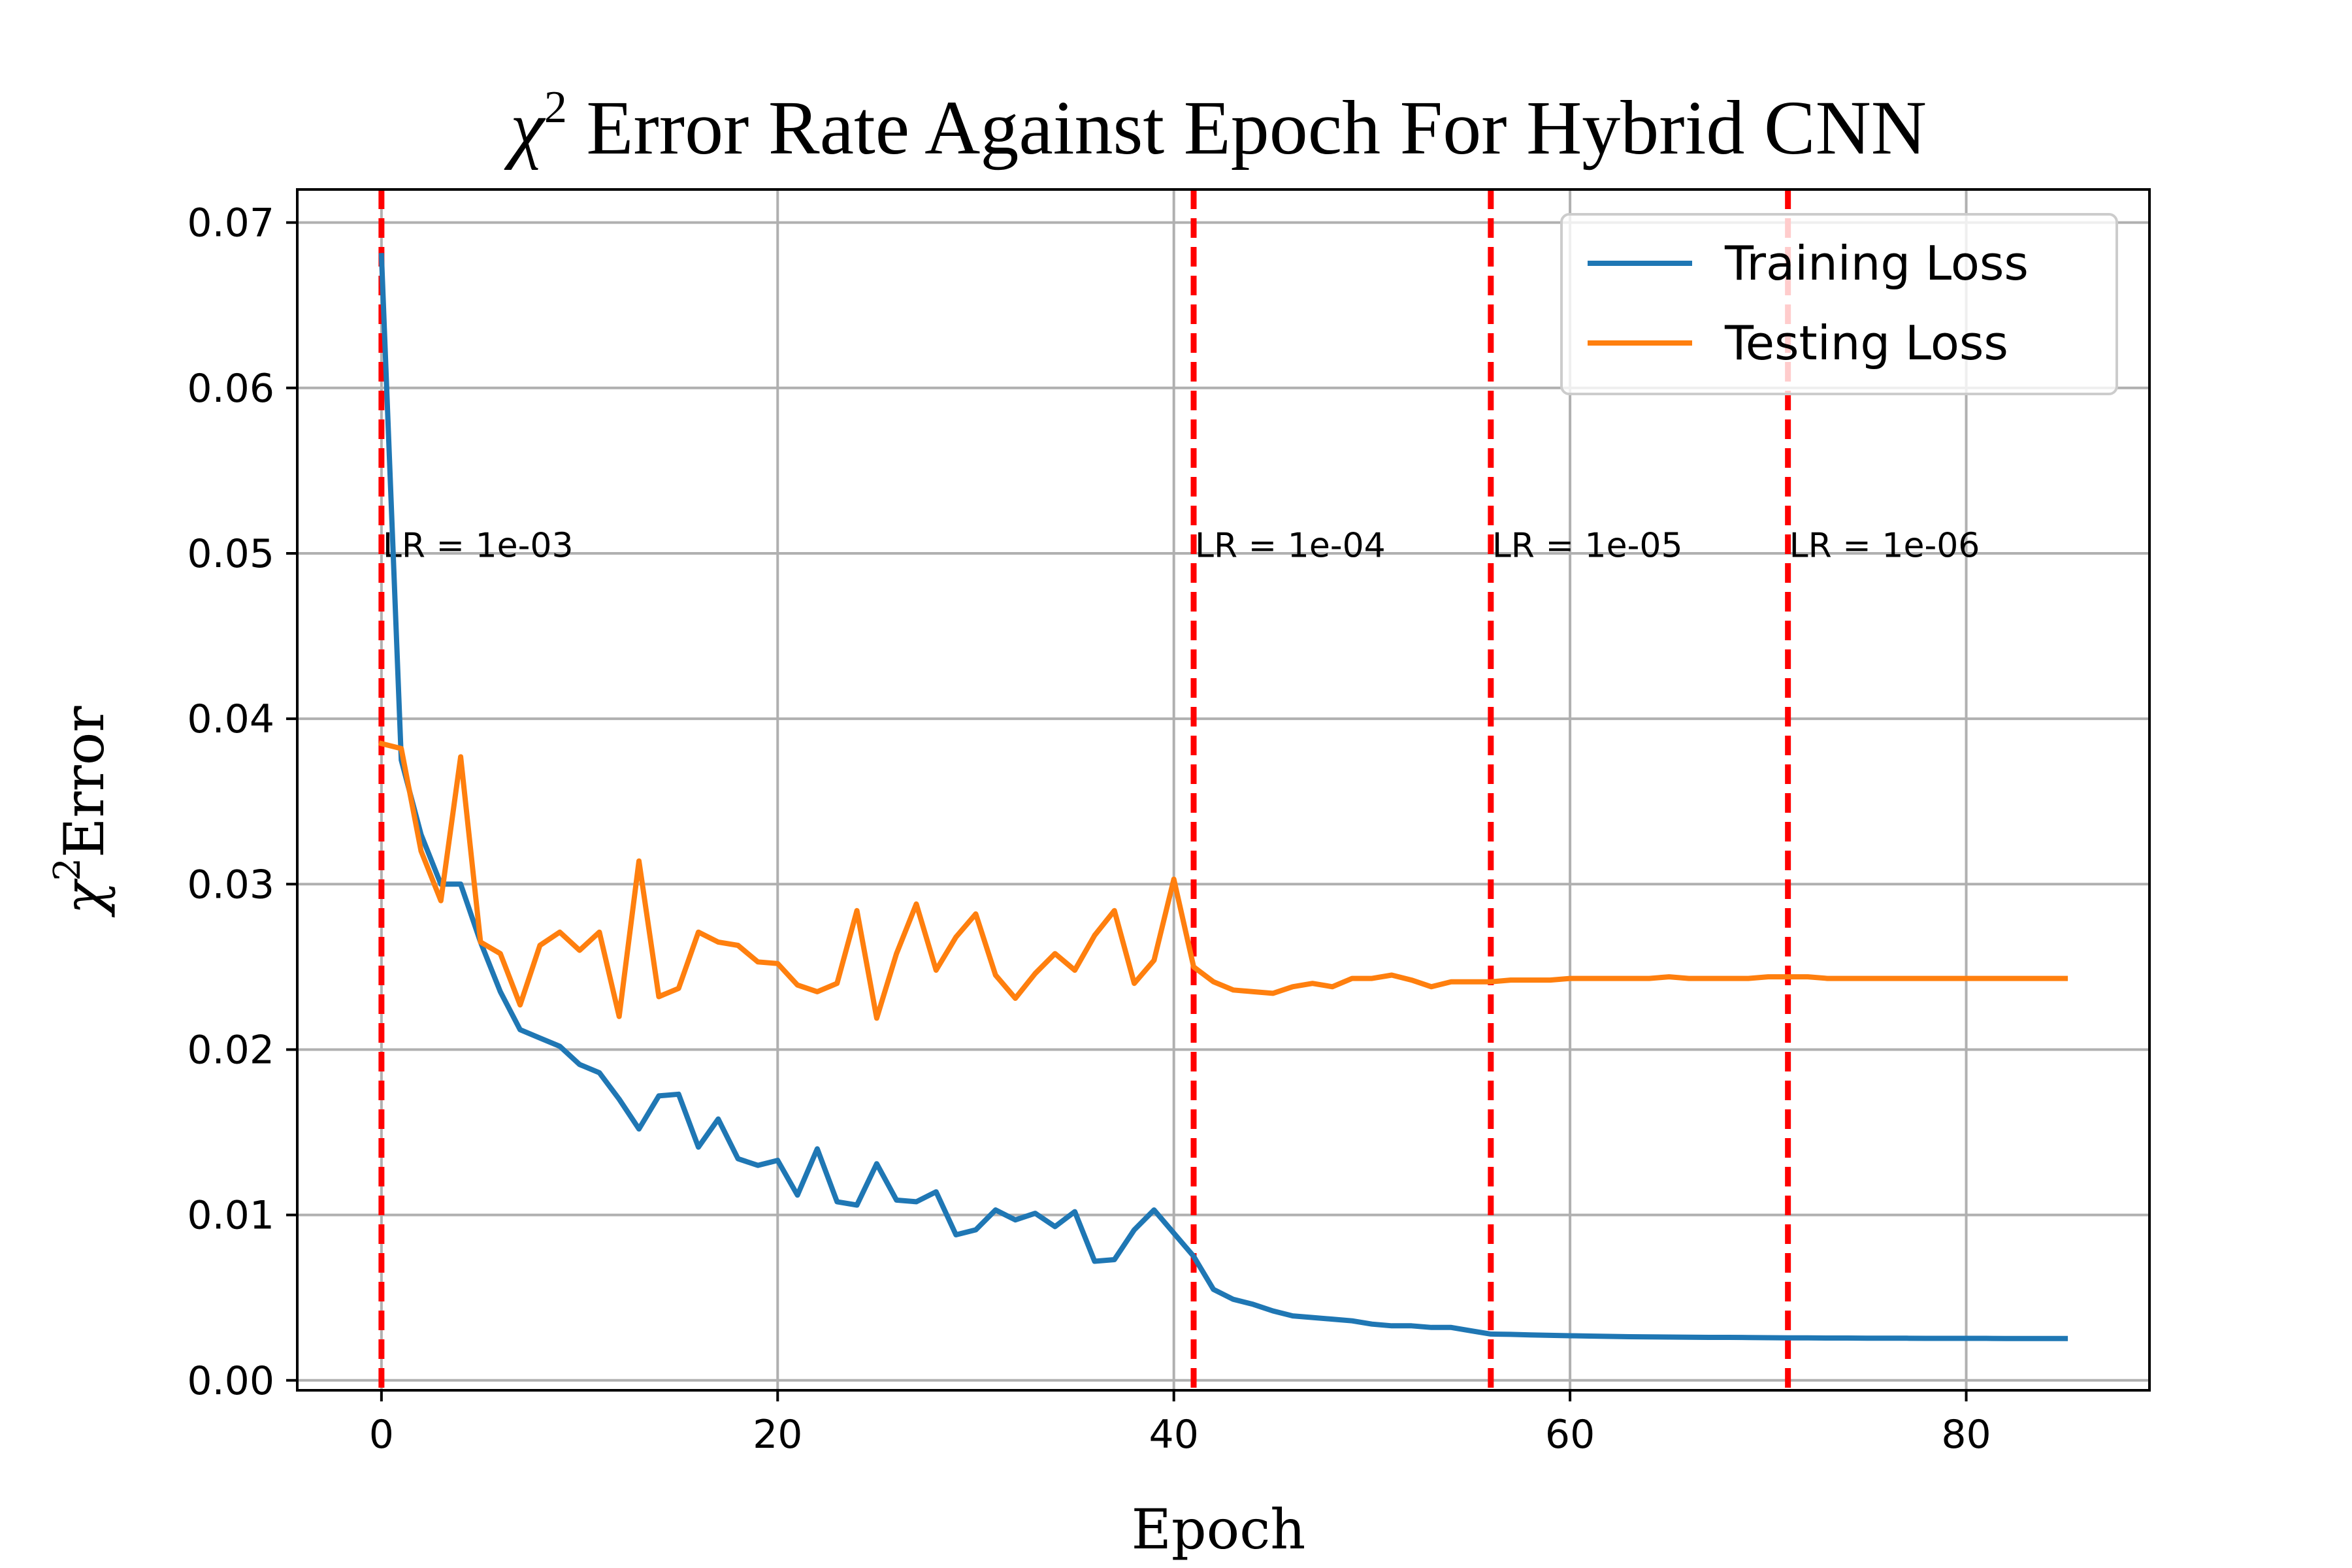 This screenshot has height=1568, width=2352. Describe the element at coordinates (1587, 545) in the screenshot. I see `lr-label: LR = 1e-05` at that location.